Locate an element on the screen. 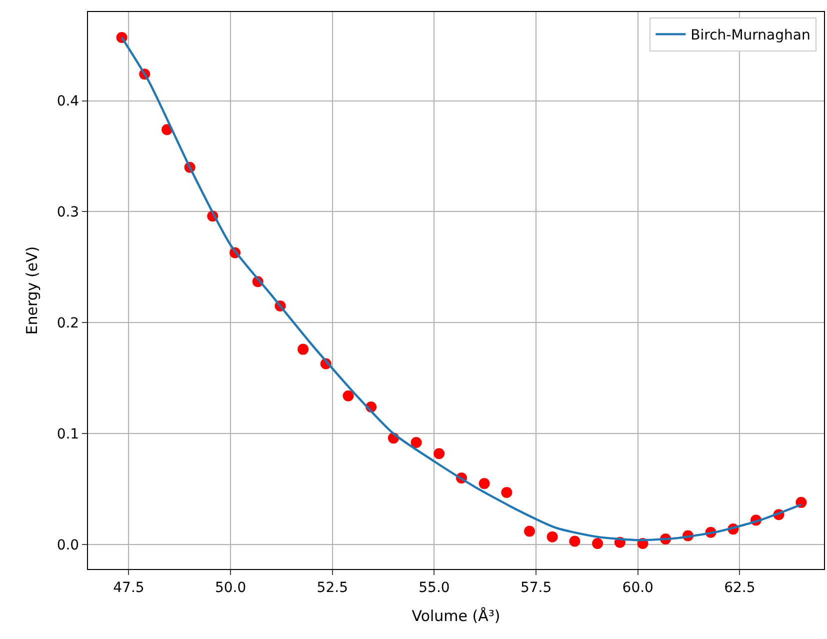 The width and height of the screenshot is (827, 639). x-tick-label: 60.0 is located at coordinates (638, 588).